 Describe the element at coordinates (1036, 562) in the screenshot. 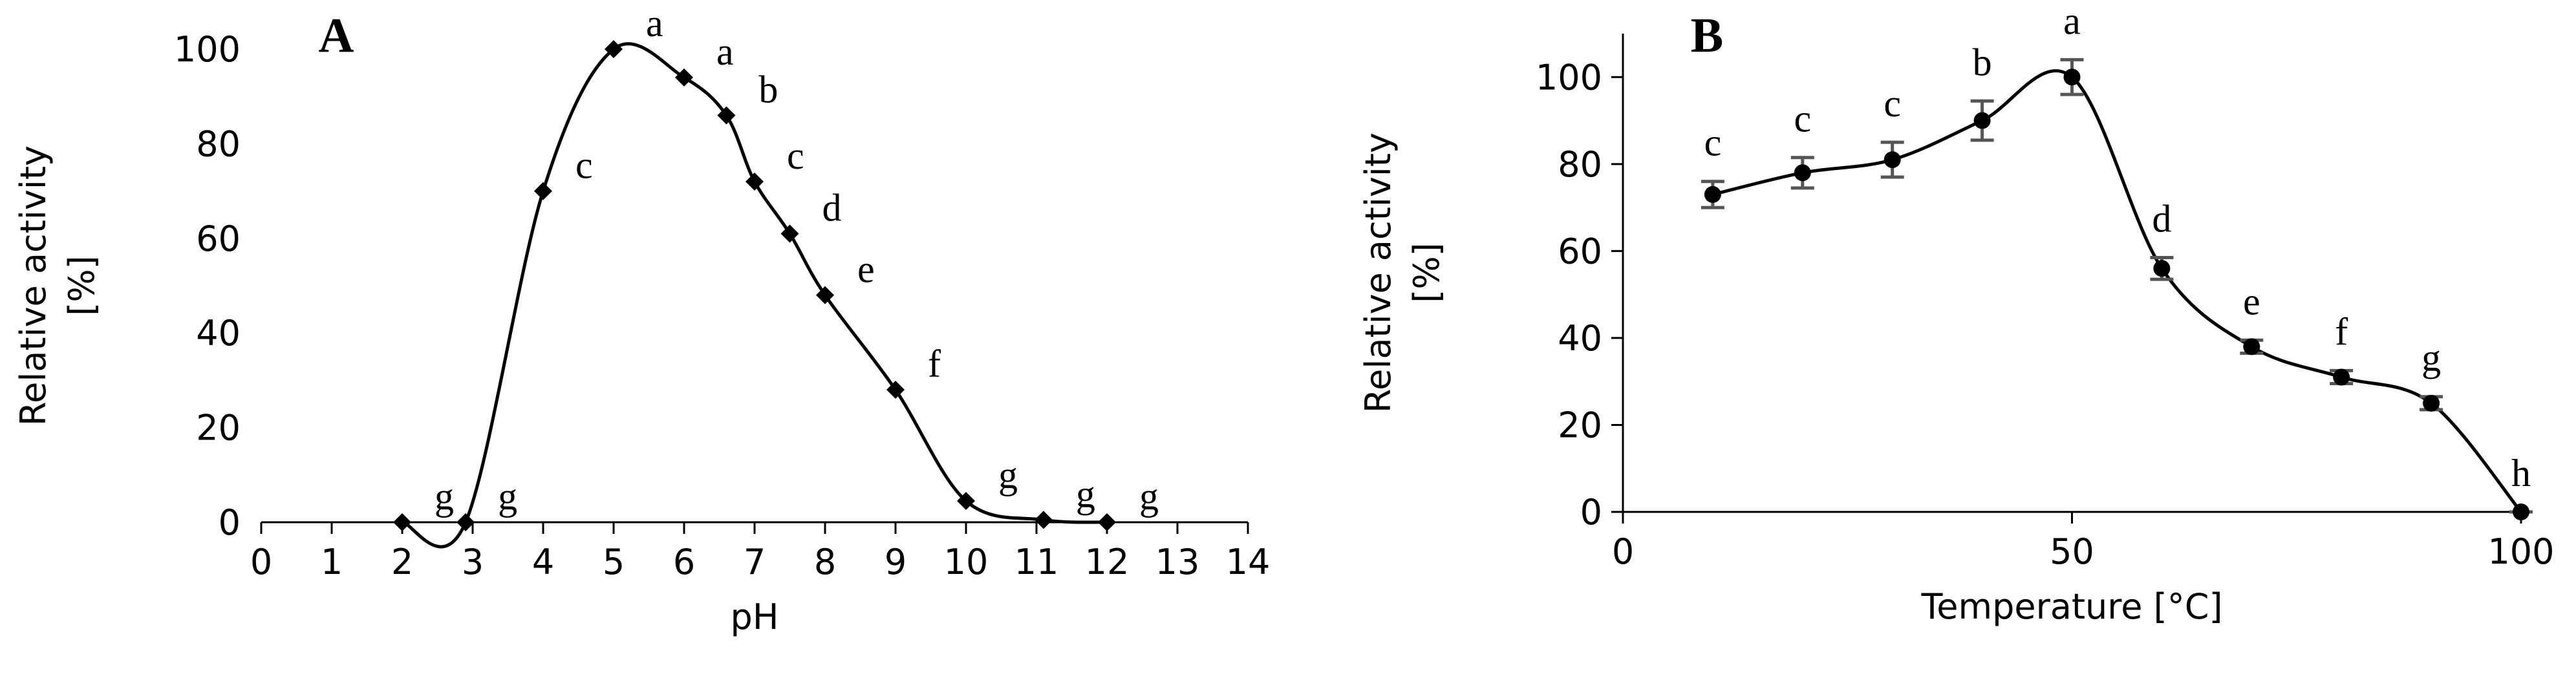

I see `x-tick-label: 11` at that location.